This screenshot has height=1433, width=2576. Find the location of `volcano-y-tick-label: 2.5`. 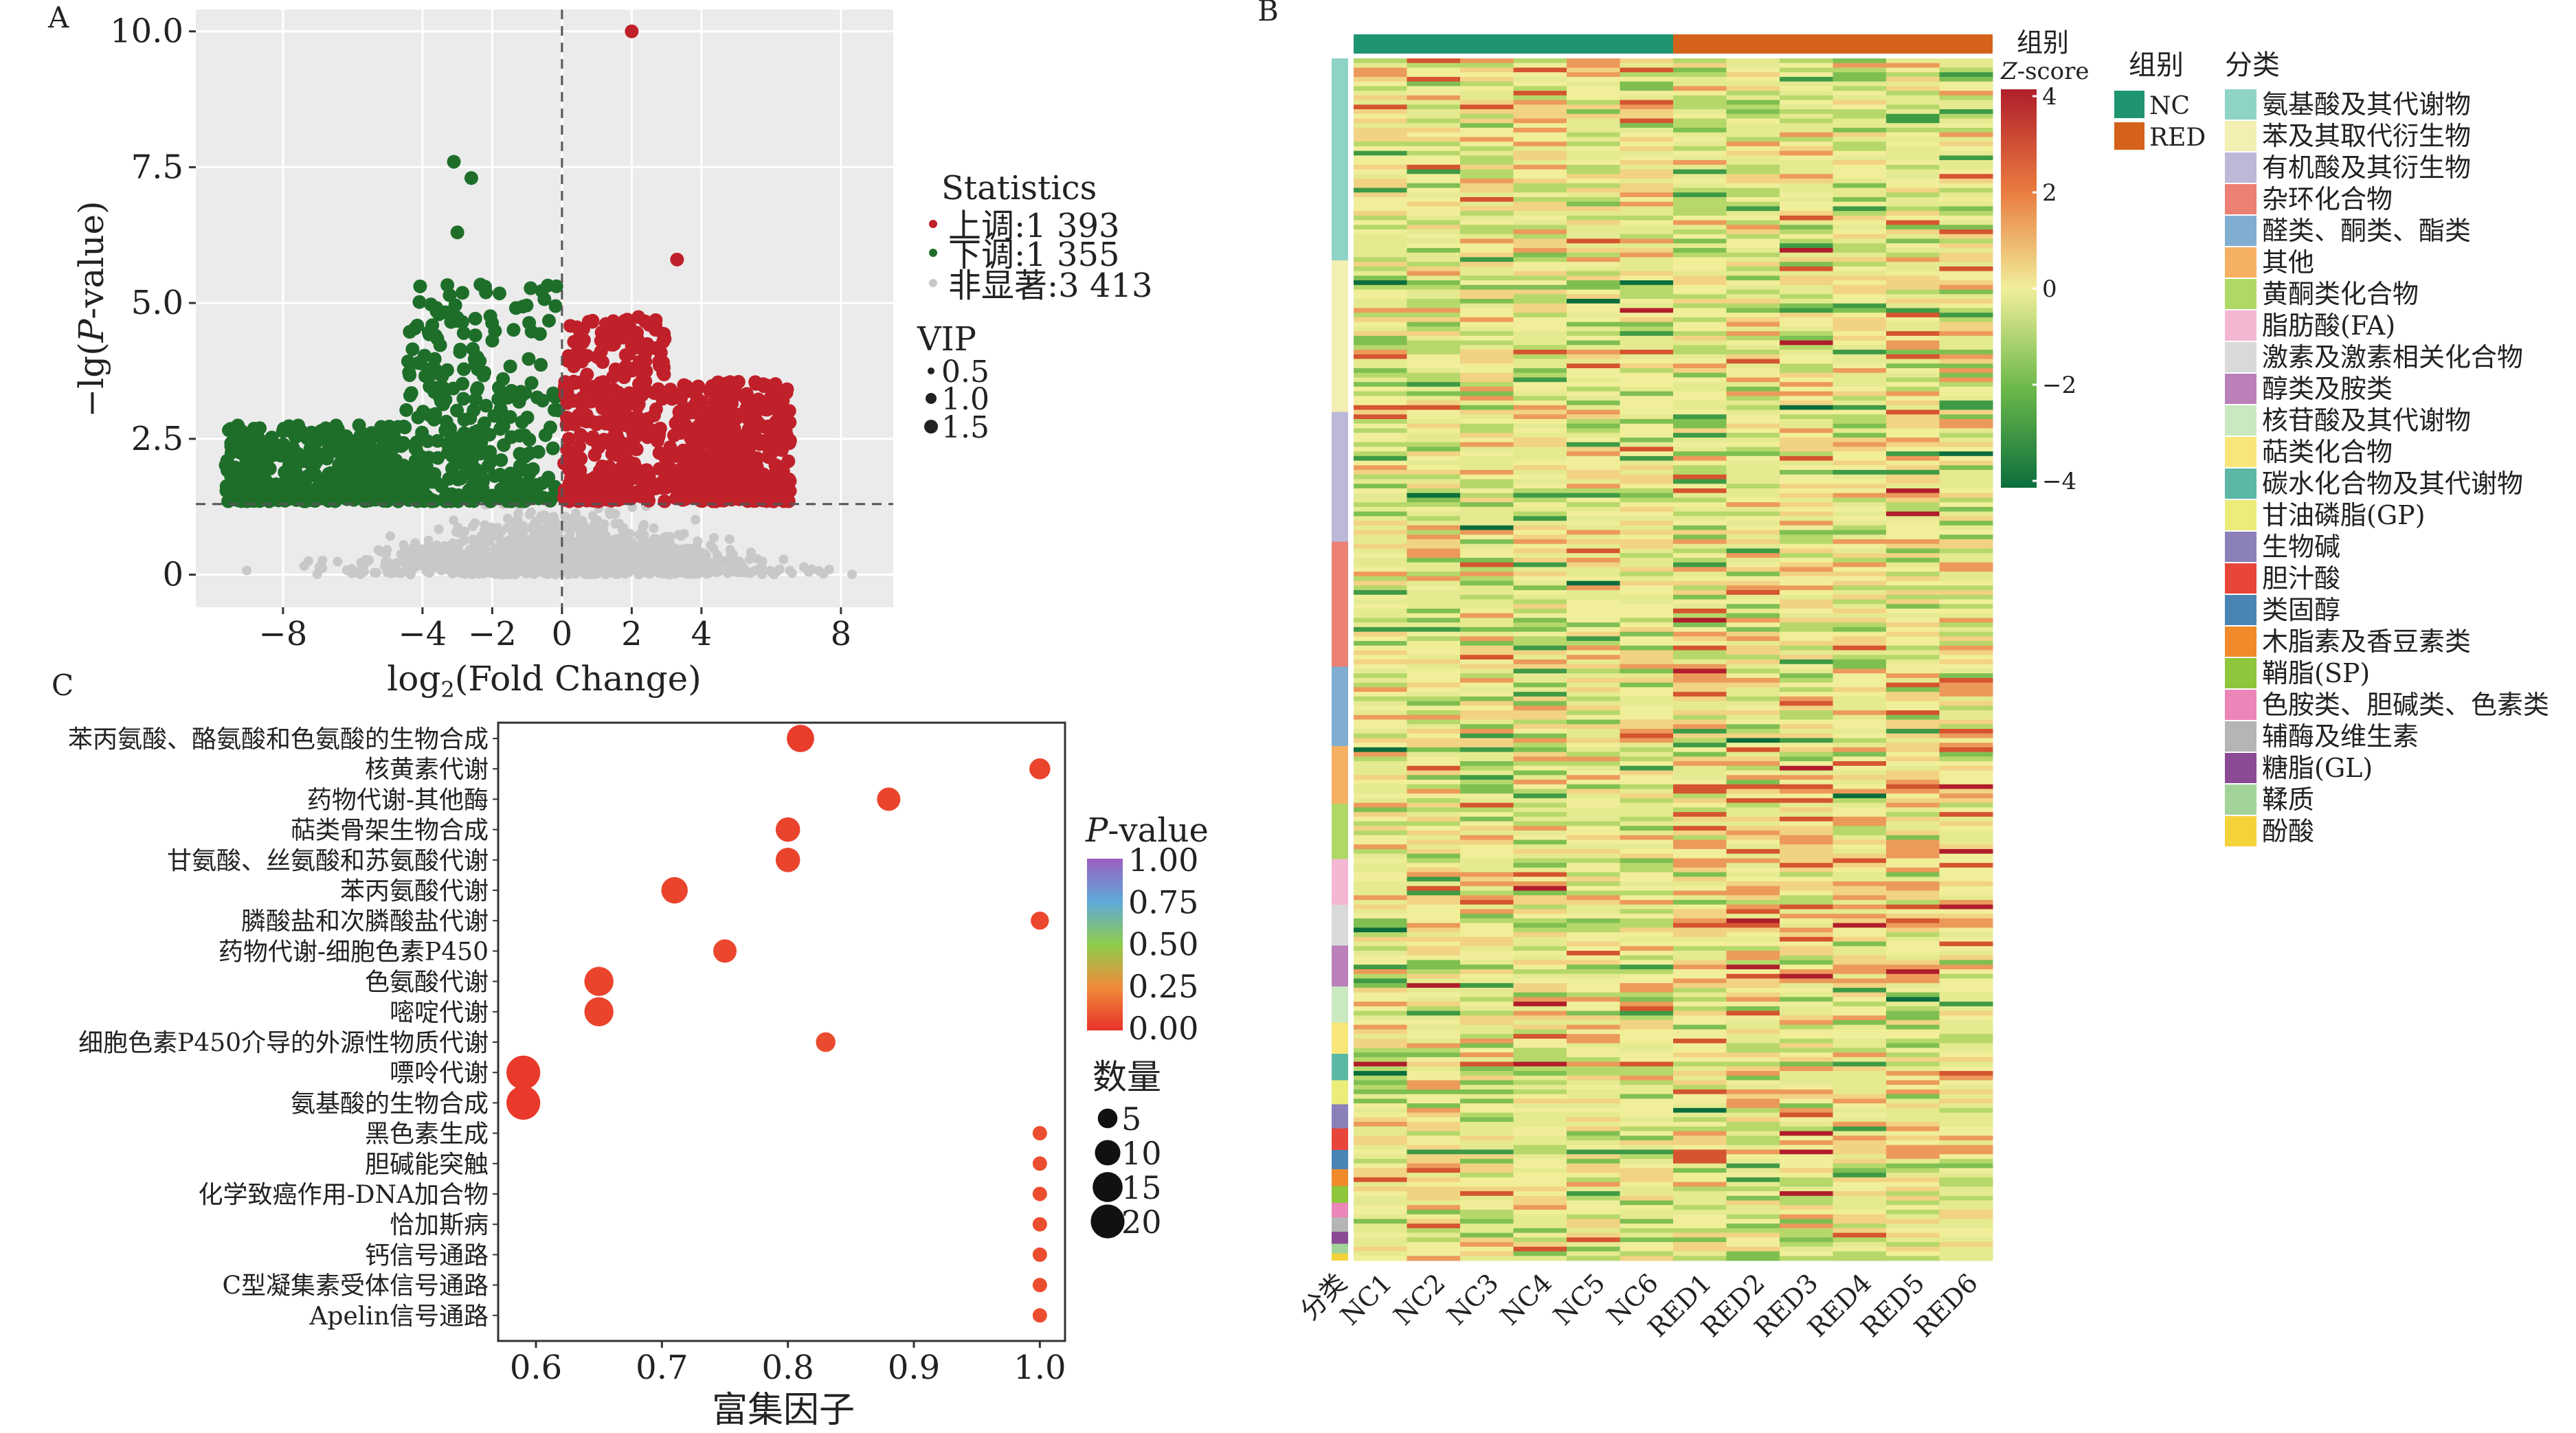

volcano-y-tick-label: 2.5 is located at coordinates (157, 439).